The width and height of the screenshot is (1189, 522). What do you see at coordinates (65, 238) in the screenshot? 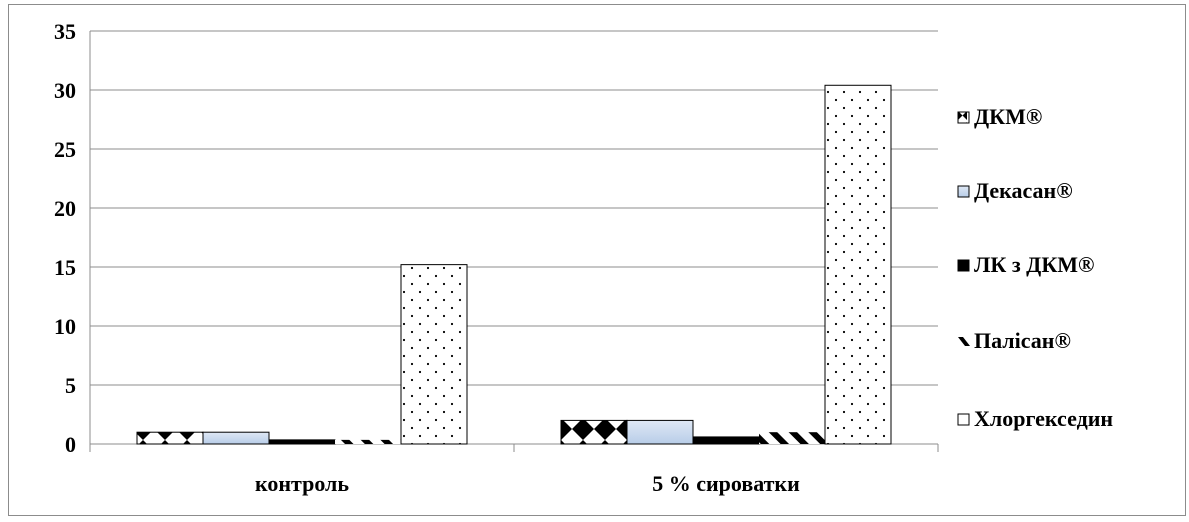
I see `y-tick-labels: 0 5 10 15 20 25 30 35` at bounding box center [65, 238].